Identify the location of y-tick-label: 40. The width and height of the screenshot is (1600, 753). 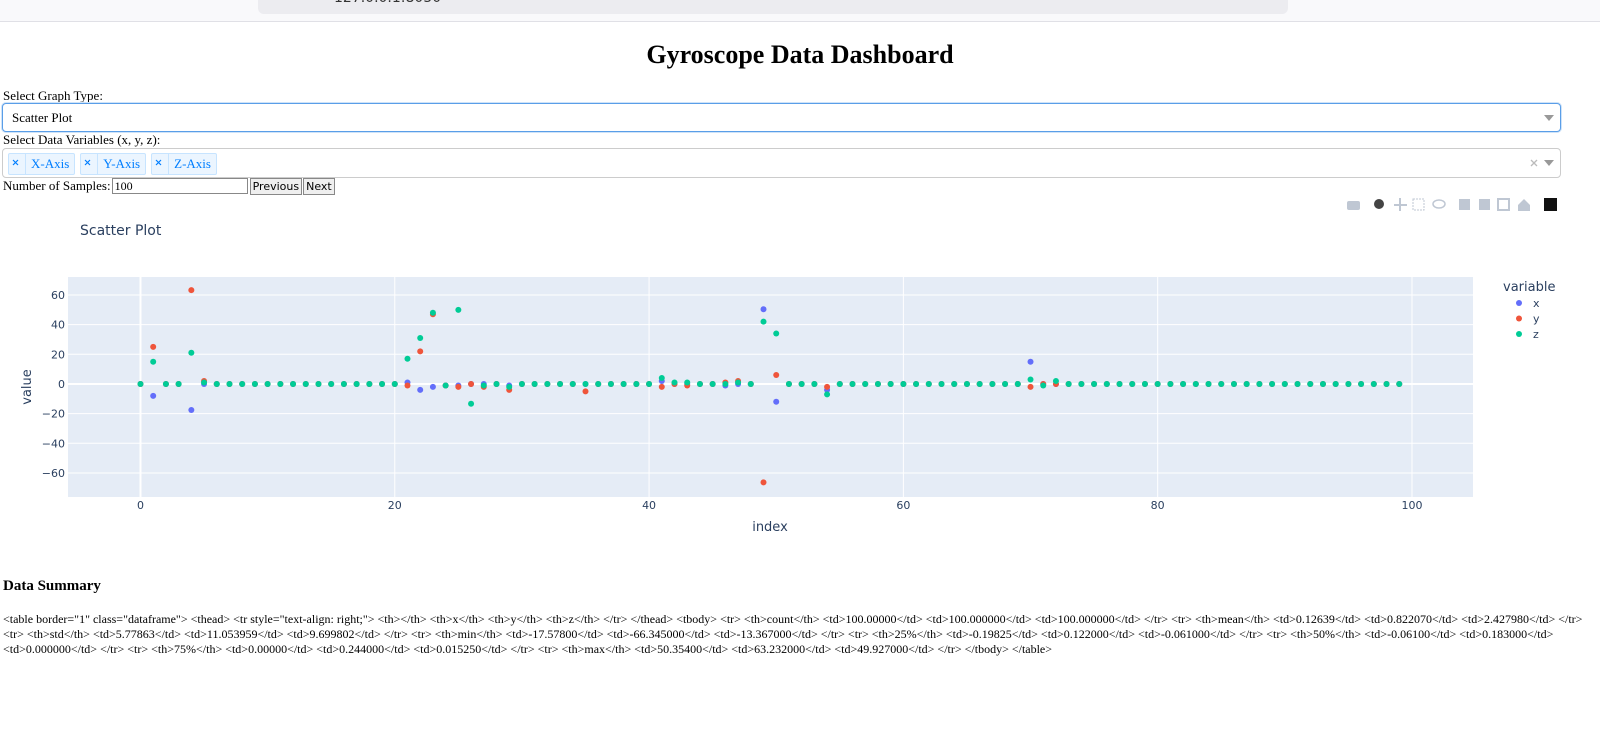
(58, 325).